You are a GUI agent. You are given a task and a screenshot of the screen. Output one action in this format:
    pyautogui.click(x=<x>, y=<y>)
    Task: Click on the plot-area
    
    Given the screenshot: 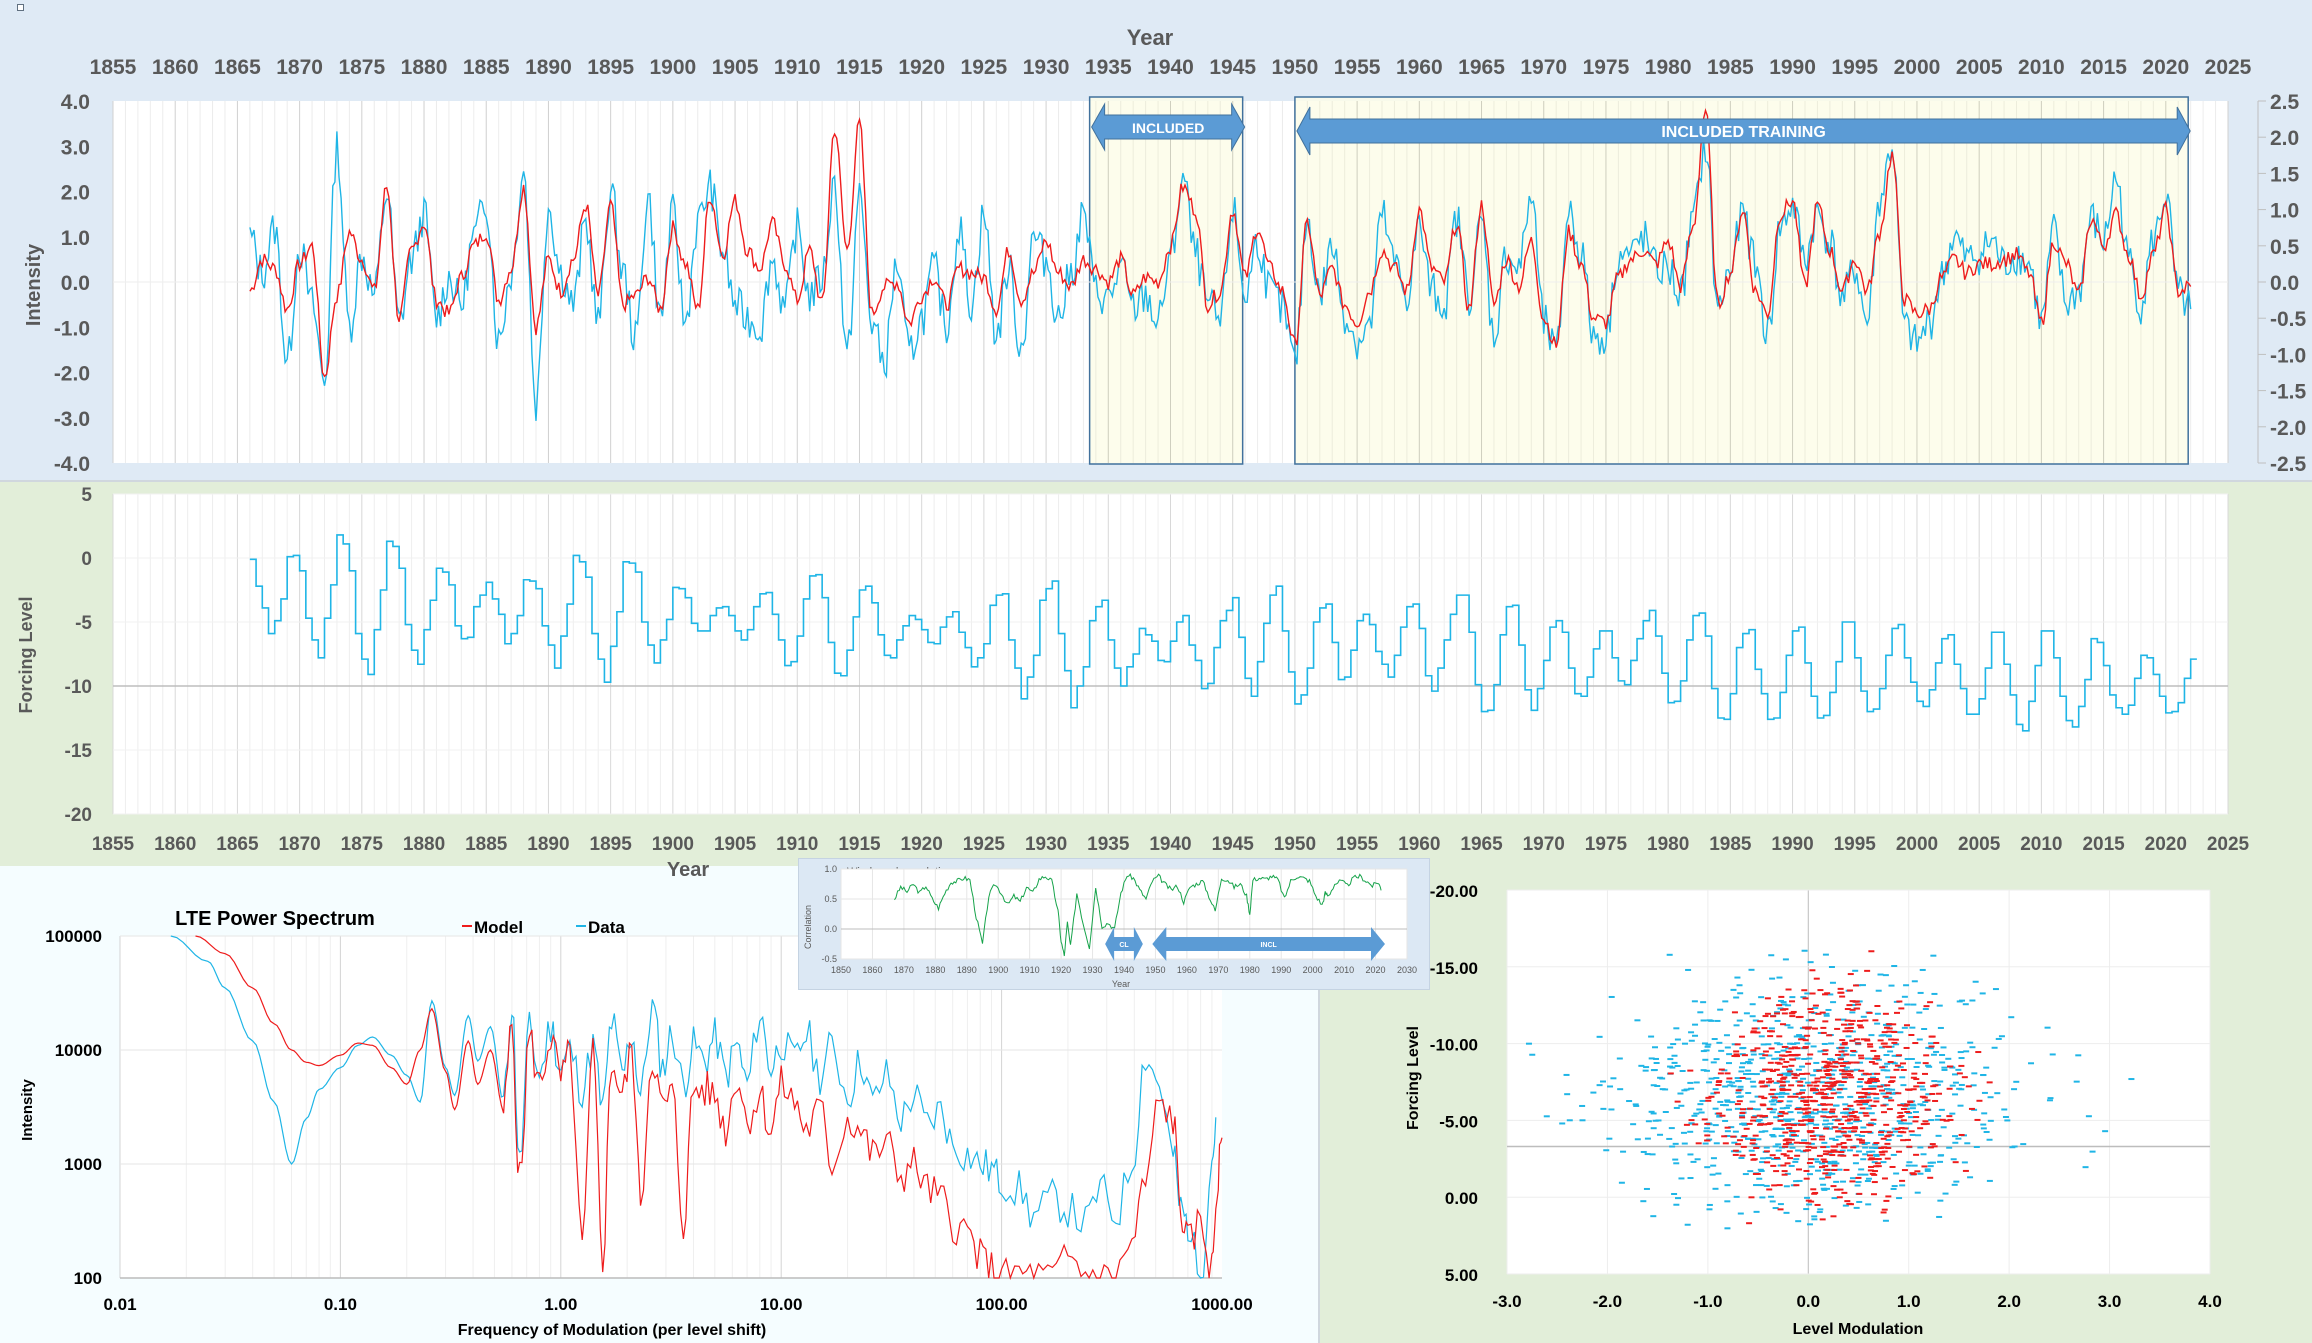 What is the action you would take?
    pyautogui.click(x=671, y=1107)
    